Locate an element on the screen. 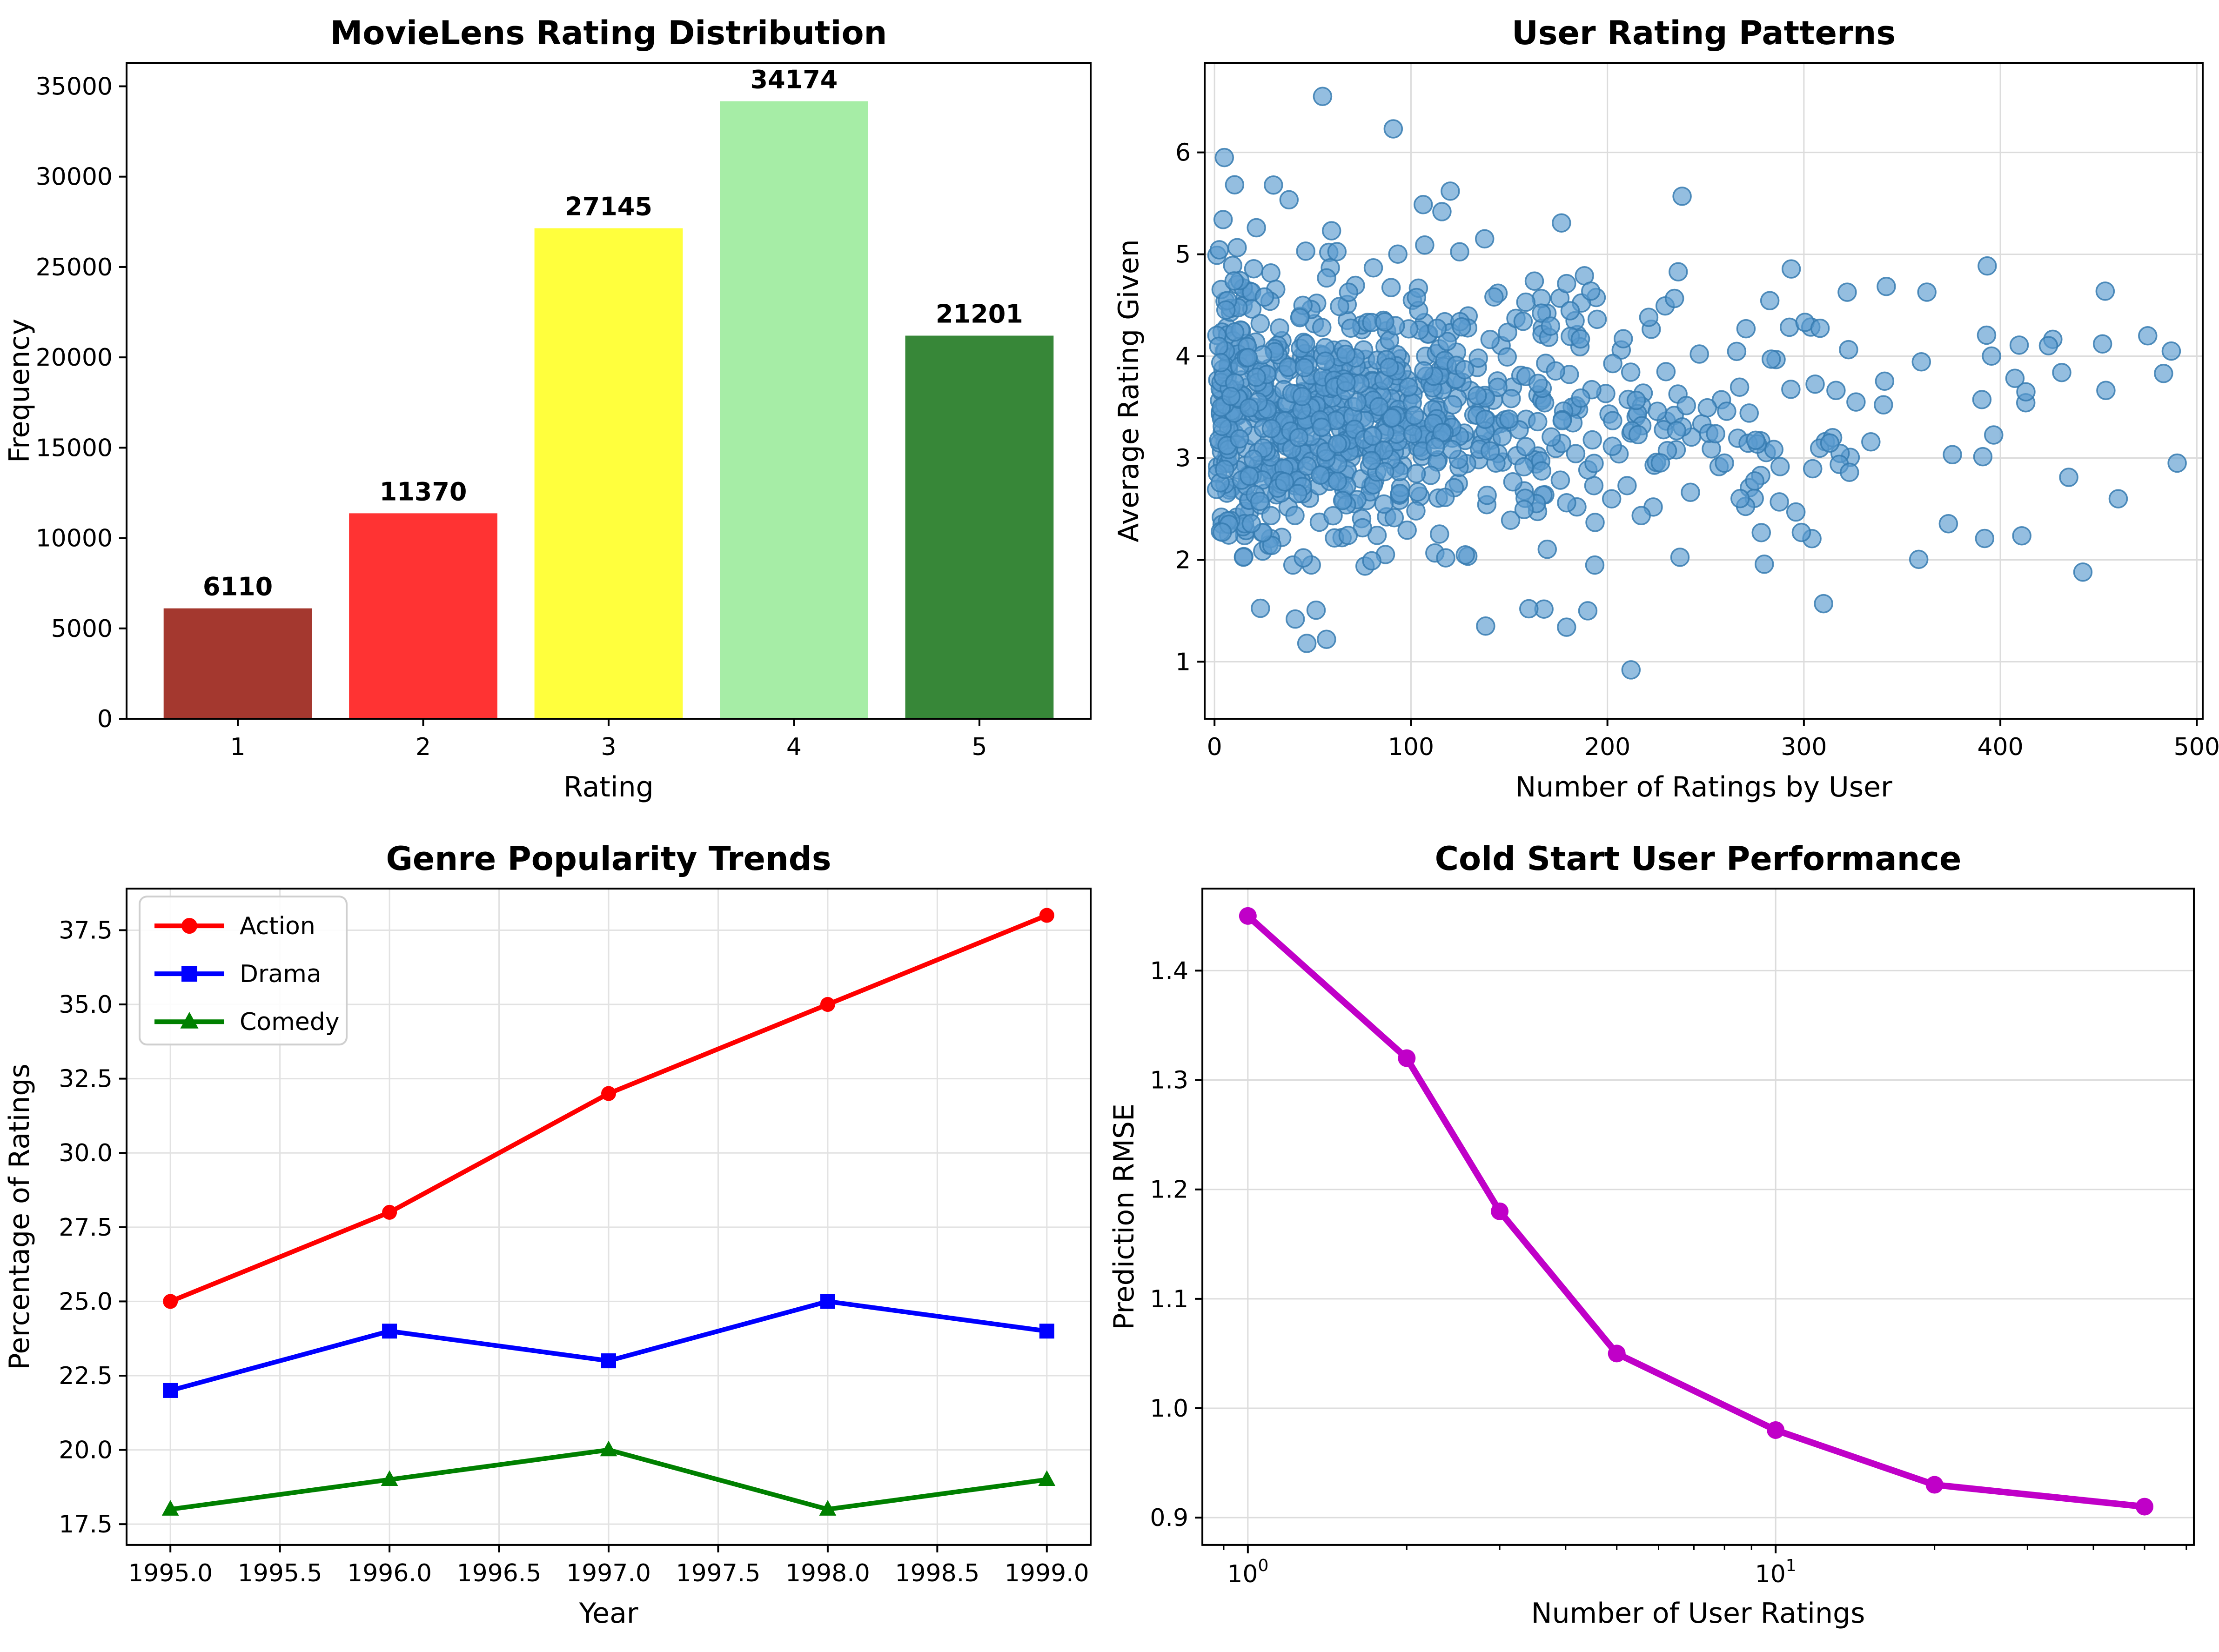 Image resolution: width=2219 pixels, height=1652 pixels. svg-text: 1999.0 is located at coordinates (1047, 1573).